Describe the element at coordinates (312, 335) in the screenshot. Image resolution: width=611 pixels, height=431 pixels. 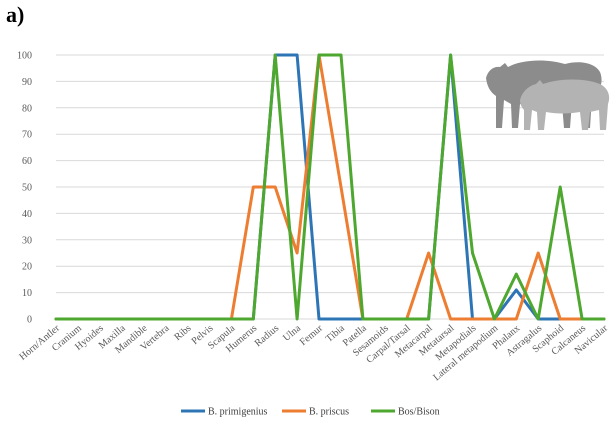
I see `x-tick-label: Femur` at that location.